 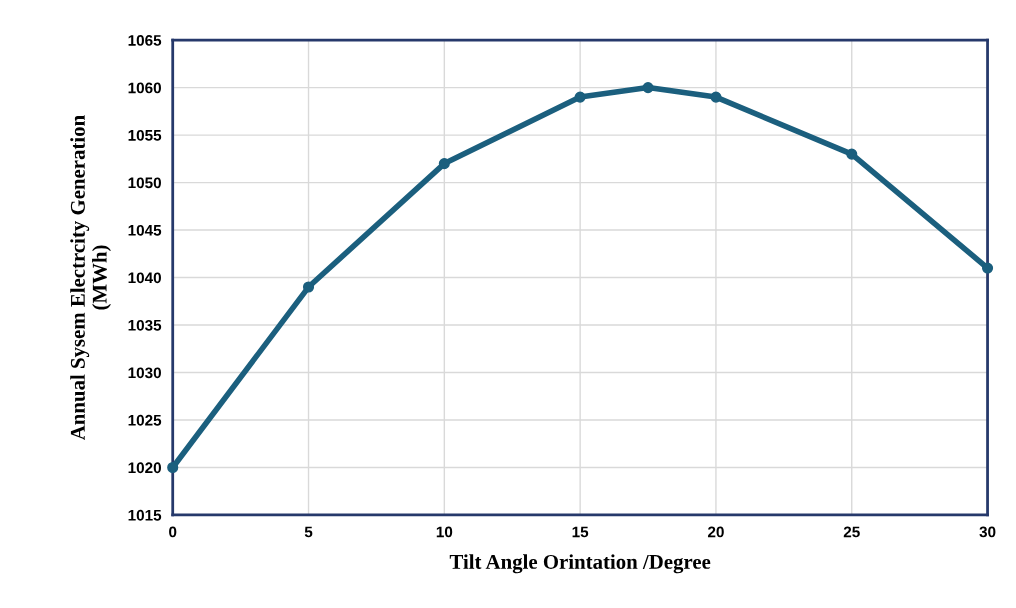 I want to click on x-tick-label: 30, so click(x=987, y=532).